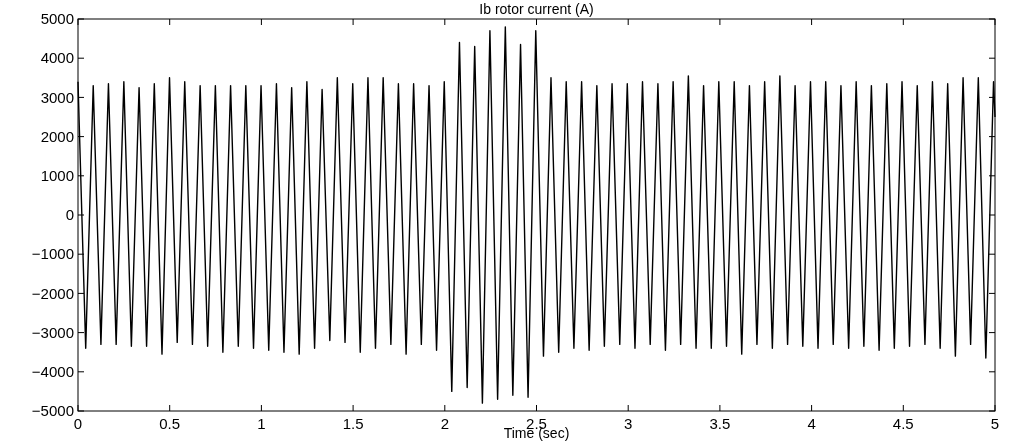 The width and height of the screenshot is (1010, 443). Describe the element at coordinates (995, 423) in the screenshot. I see `x-tick-label: 5` at that location.